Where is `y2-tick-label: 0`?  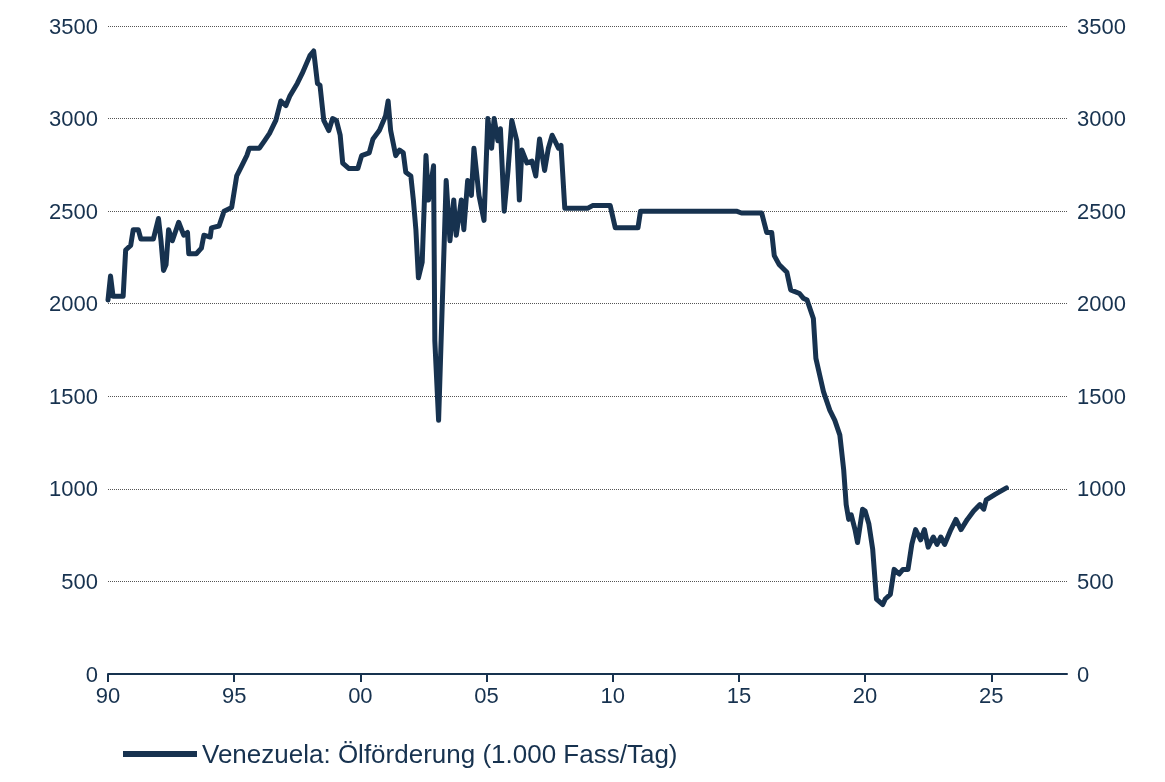
y2-tick-label: 0 is located at coordinates (1083, 674).